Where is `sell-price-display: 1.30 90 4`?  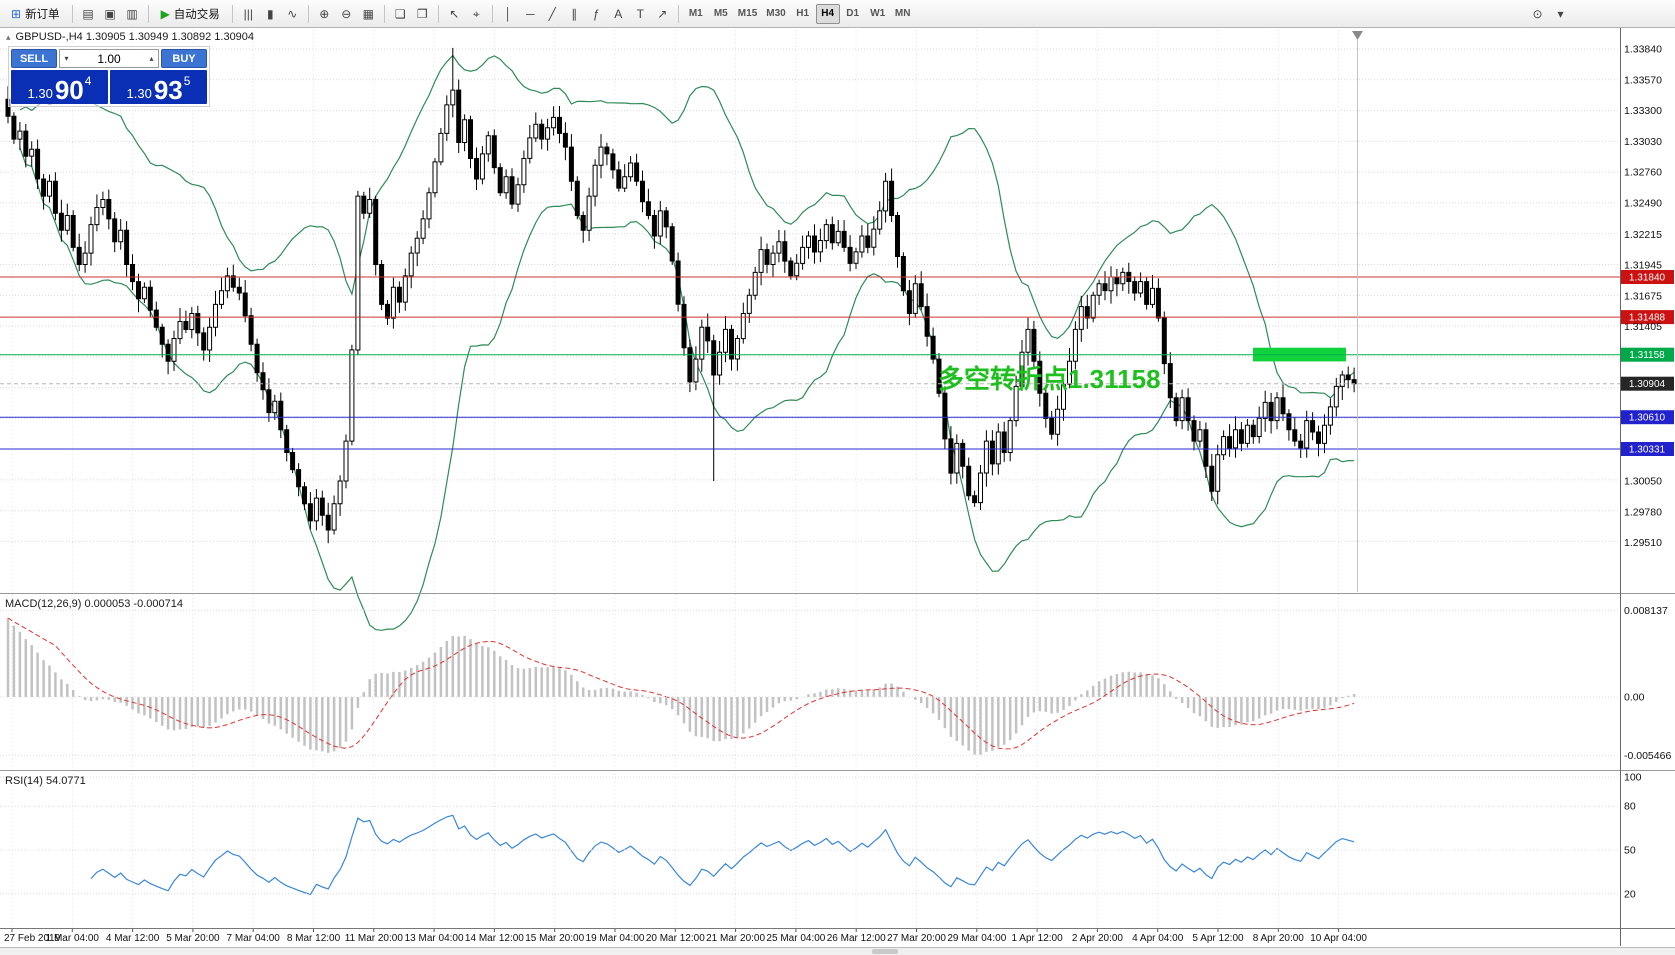 sell-price-display: 1.30 90 4 is located at coordinates (59, 87).